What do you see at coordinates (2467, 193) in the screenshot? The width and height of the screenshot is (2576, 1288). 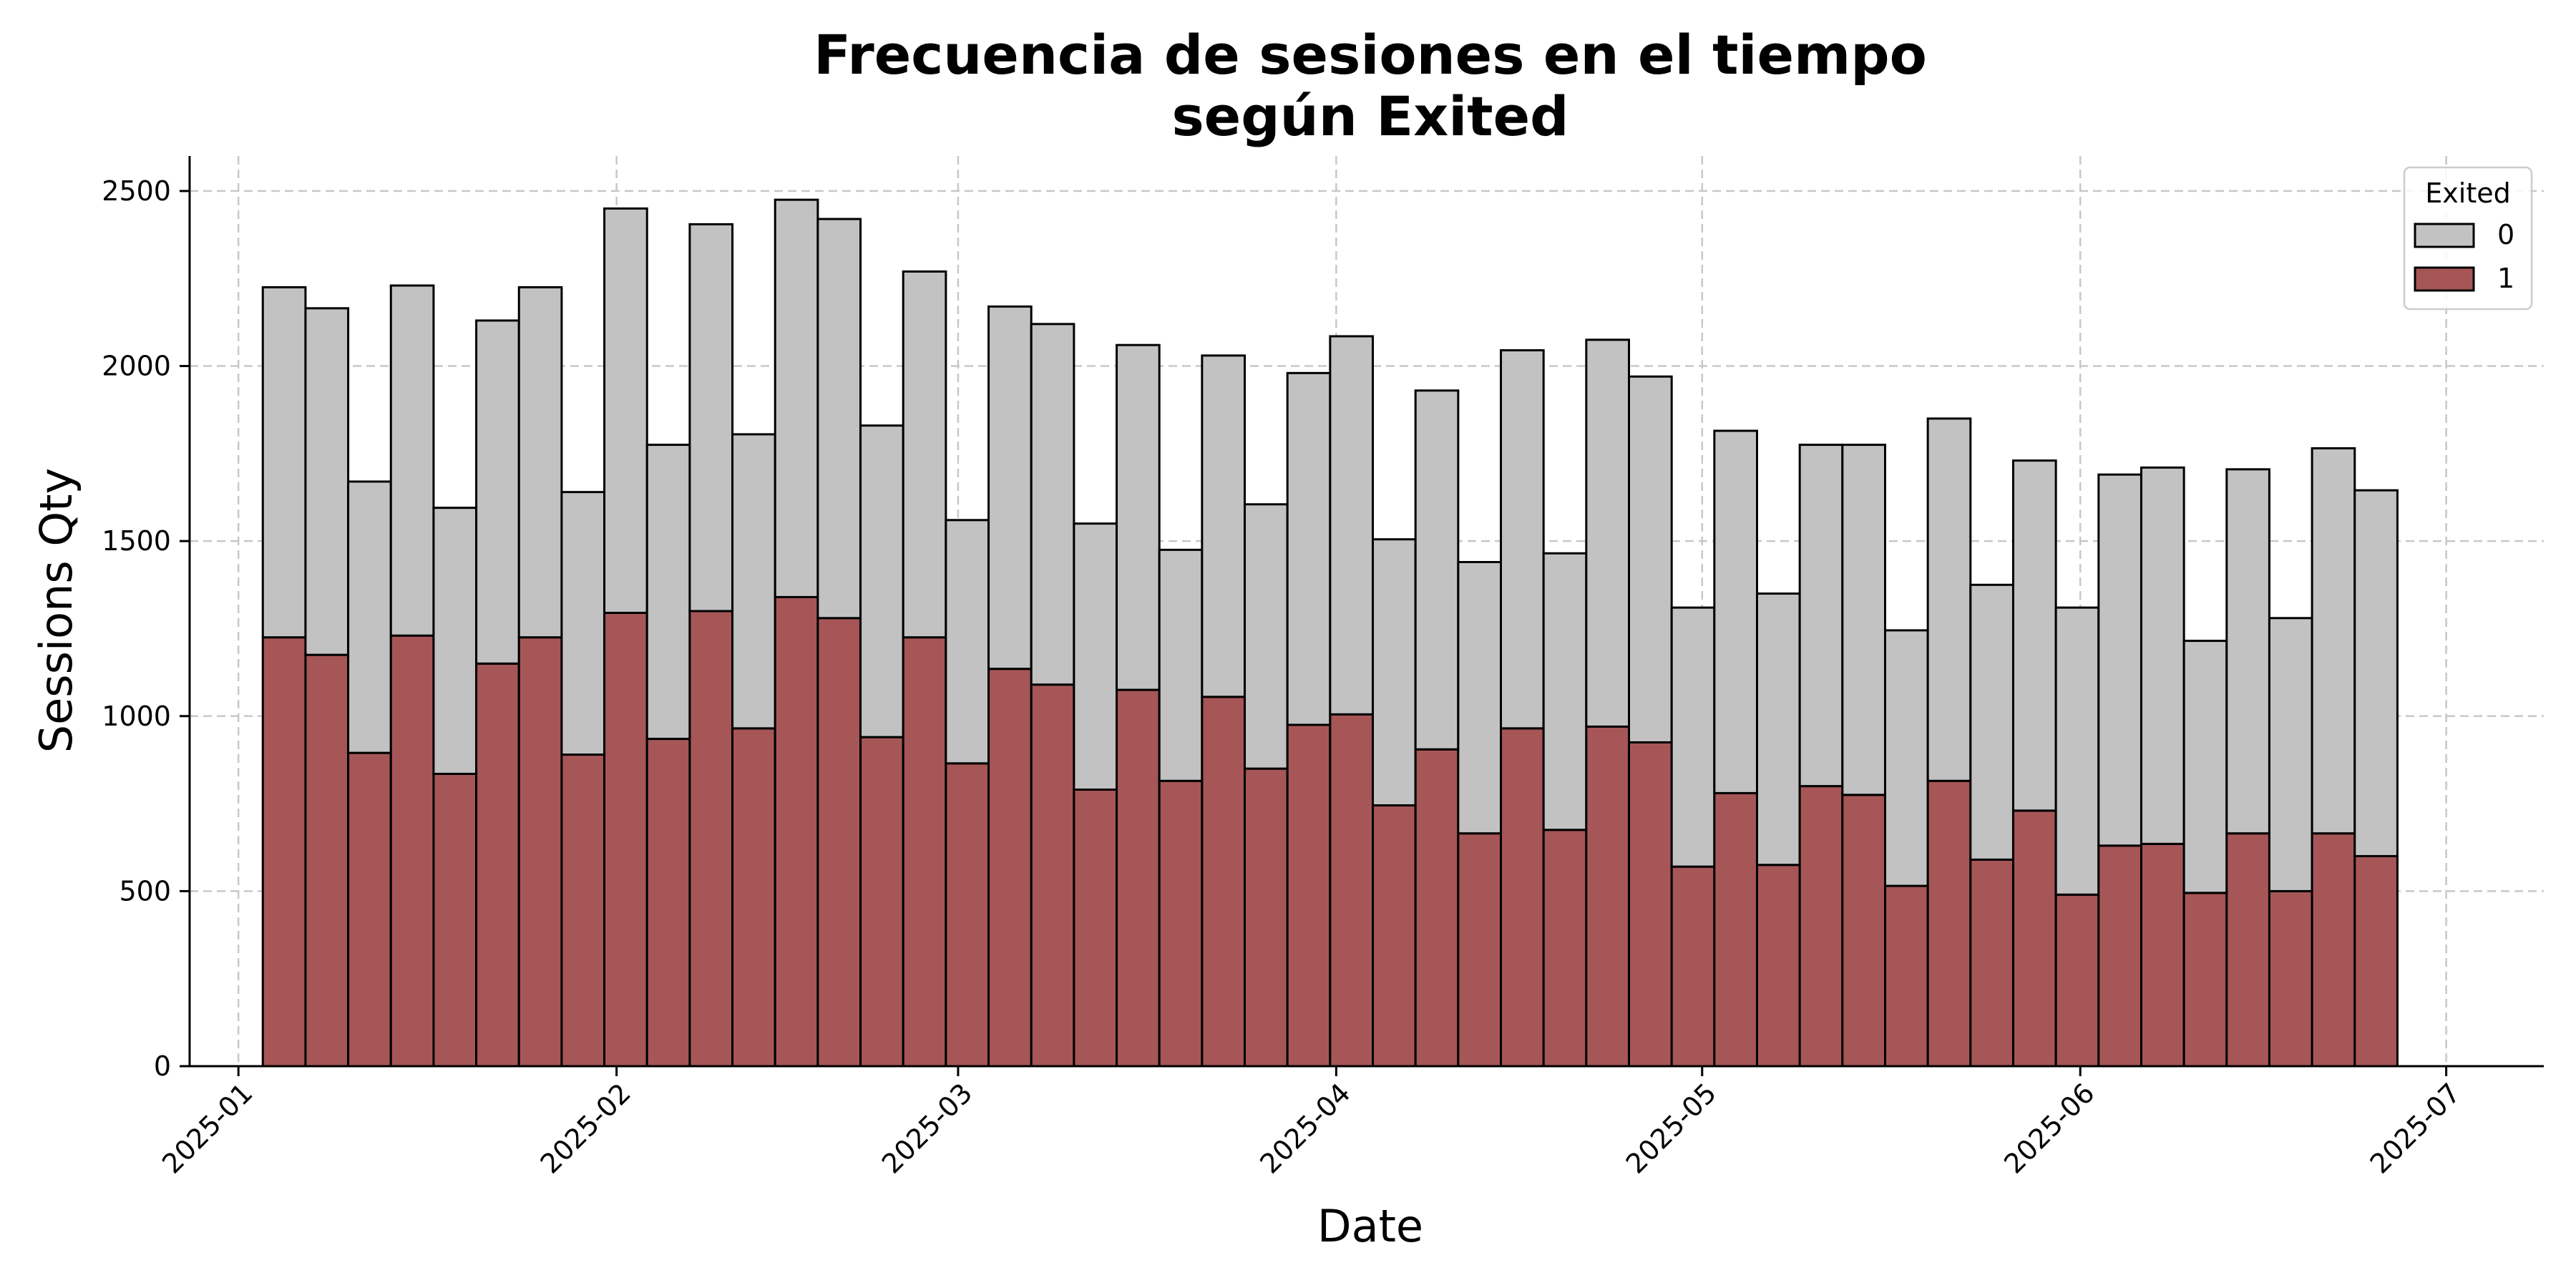 I see `legend-title: Exited` at bounding box center [2467, 193].